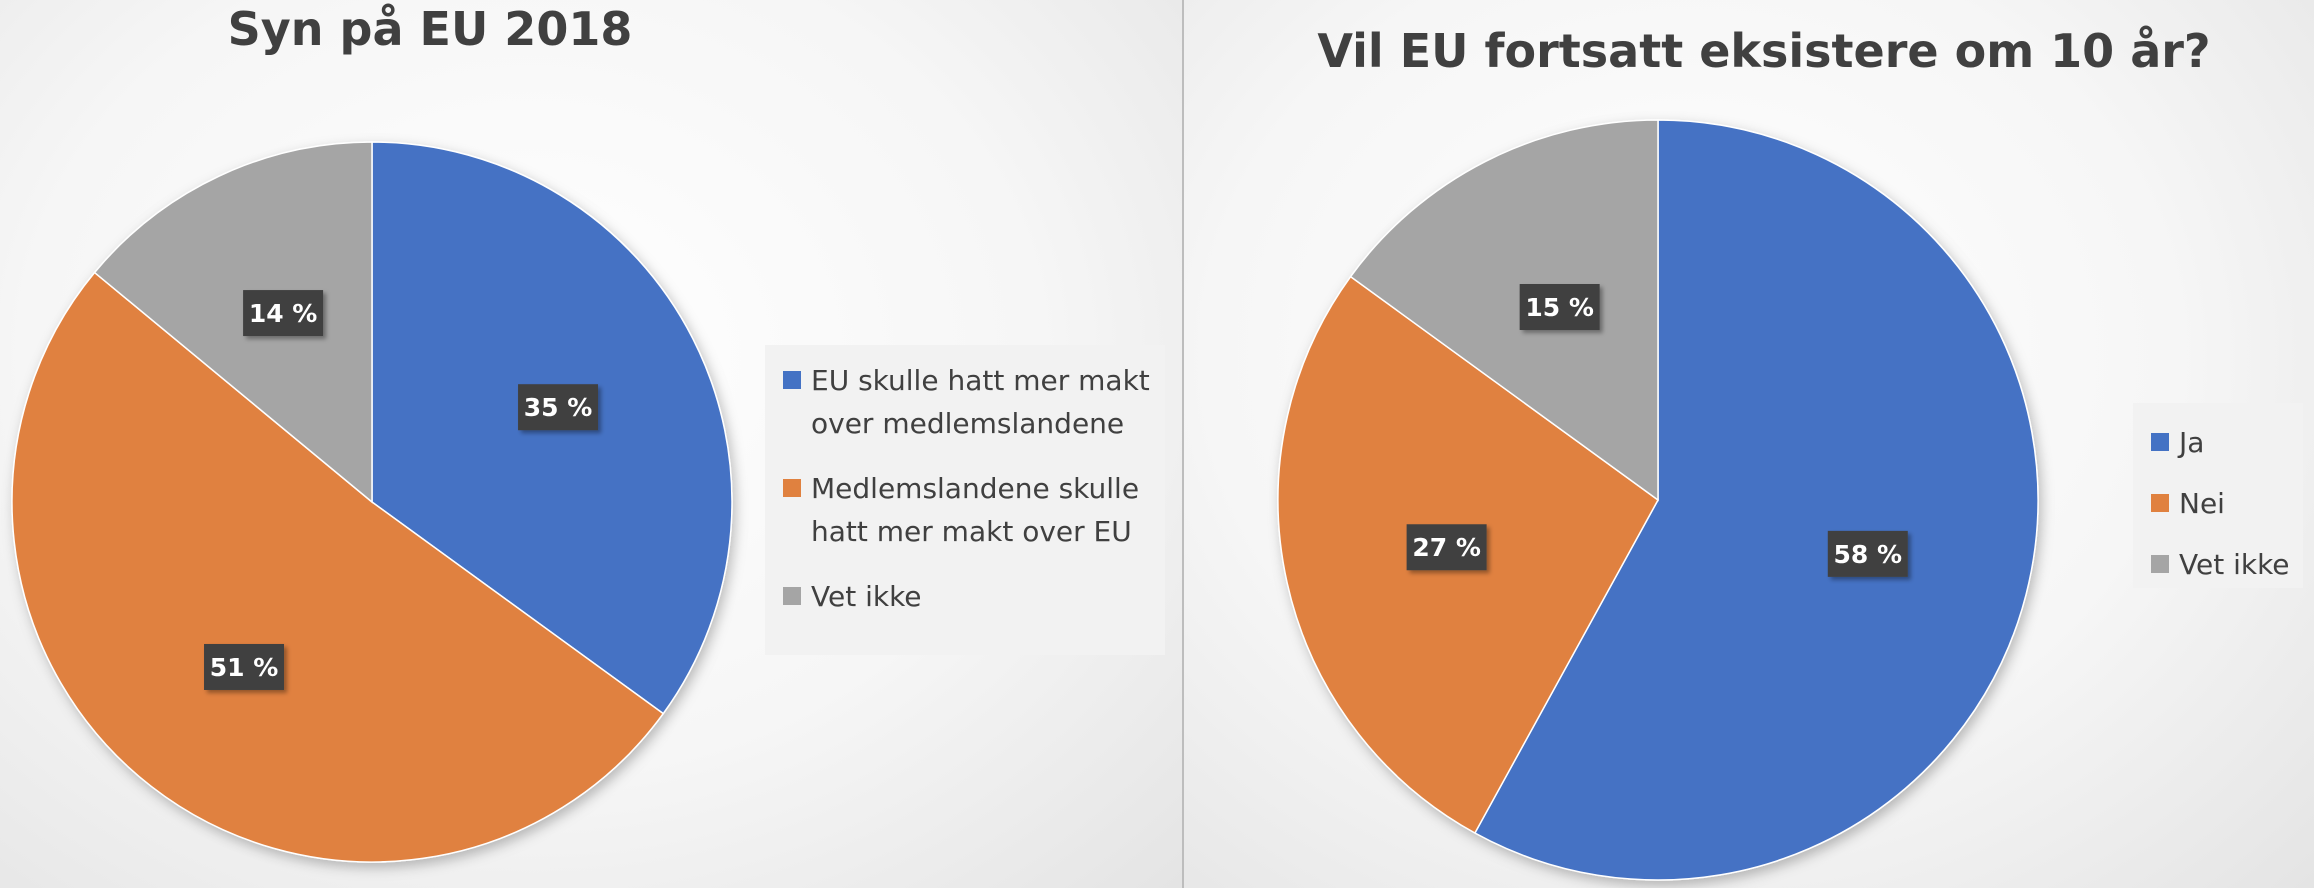  I want to click on legend-item: Nei, so click(2227, 503).